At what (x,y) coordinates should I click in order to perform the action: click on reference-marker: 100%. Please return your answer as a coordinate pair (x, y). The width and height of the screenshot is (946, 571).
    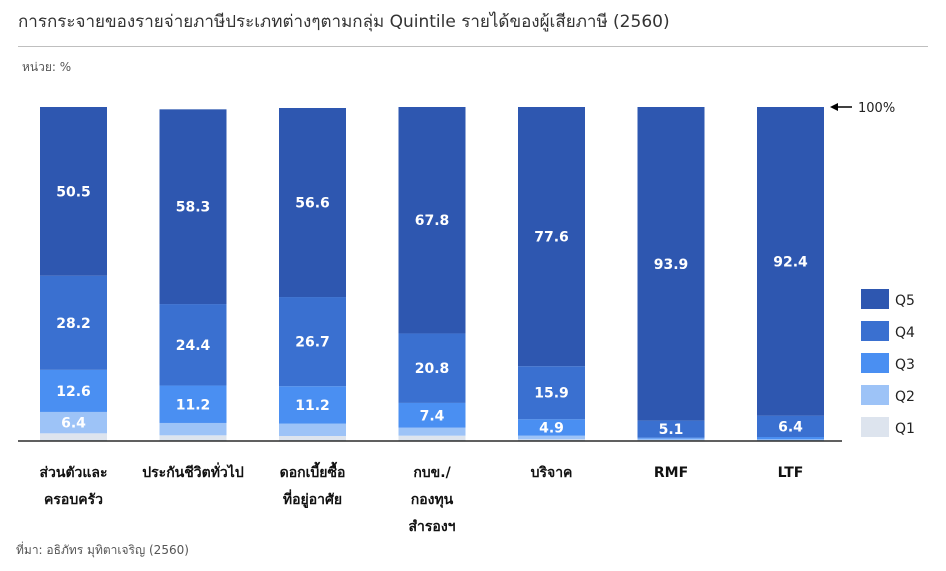
    Looking at the image, I should click on (862, 108).